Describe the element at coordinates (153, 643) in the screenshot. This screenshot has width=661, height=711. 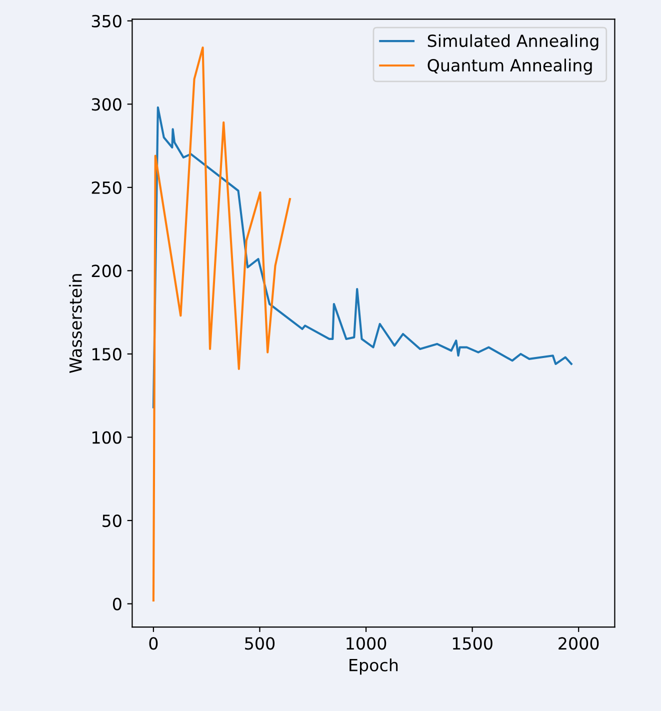
I see `x-tick-label: 0` at that location.